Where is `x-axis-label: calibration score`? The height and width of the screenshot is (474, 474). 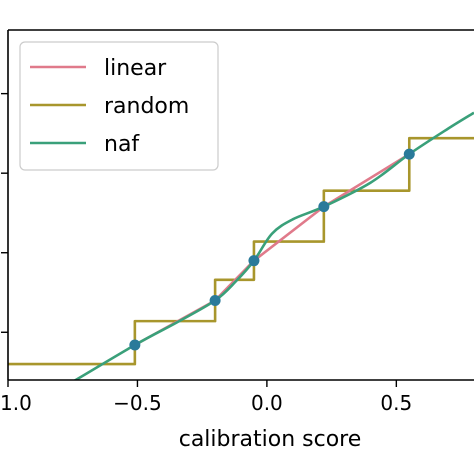 x-axis-label: calibration score is located at coordinates (270, 439).